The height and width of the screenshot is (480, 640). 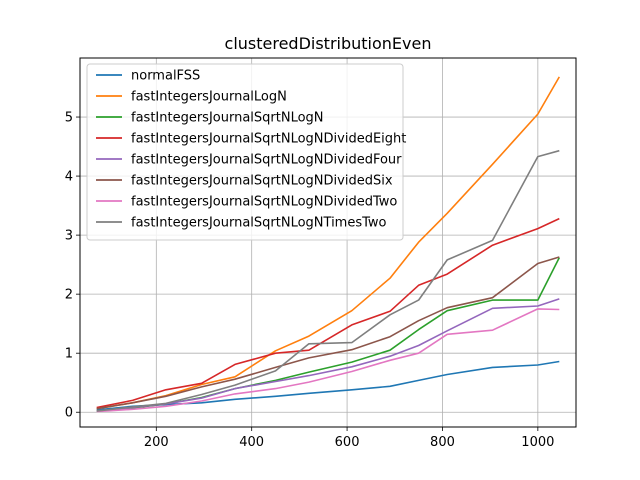 I want to click on legend-label: normalFSS, so click(x=165, y=76).